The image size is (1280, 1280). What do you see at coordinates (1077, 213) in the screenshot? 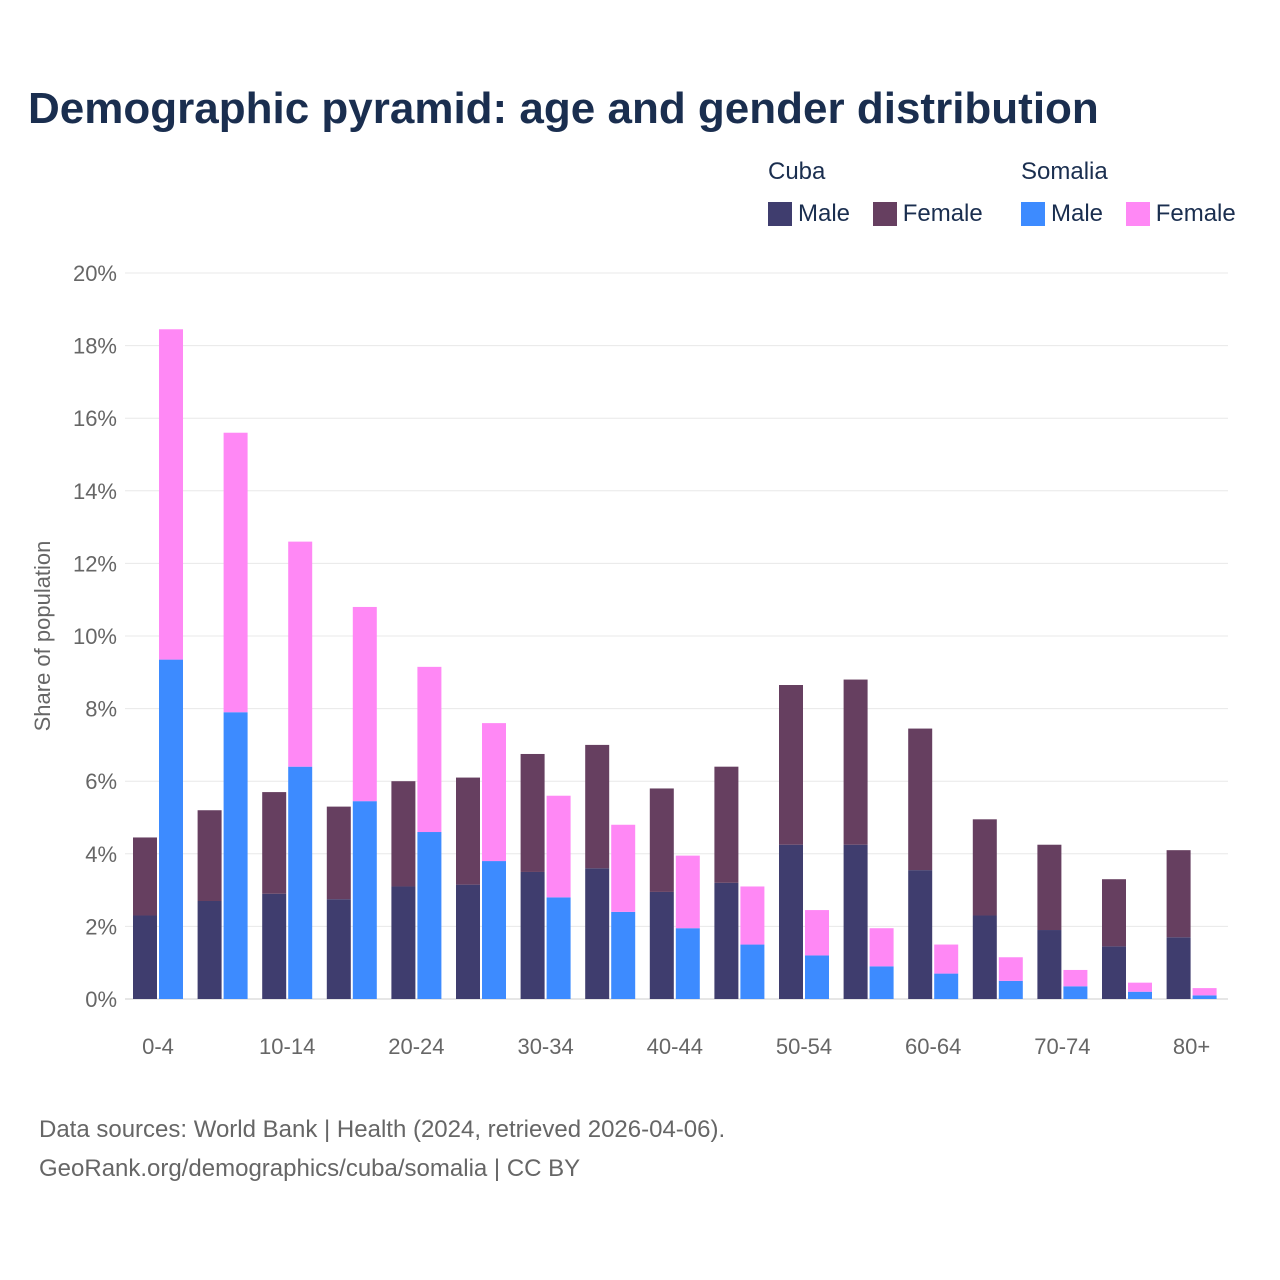
I see `legend-label: Male` at bounding box center [1077, 213].